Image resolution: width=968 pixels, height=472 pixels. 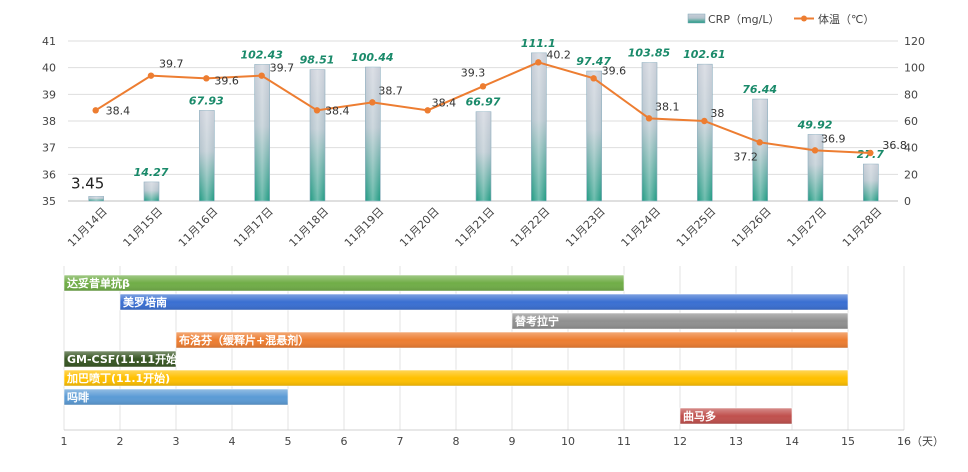 I want to click on bar-data-label: 100.44, so click(x=372, y=57).